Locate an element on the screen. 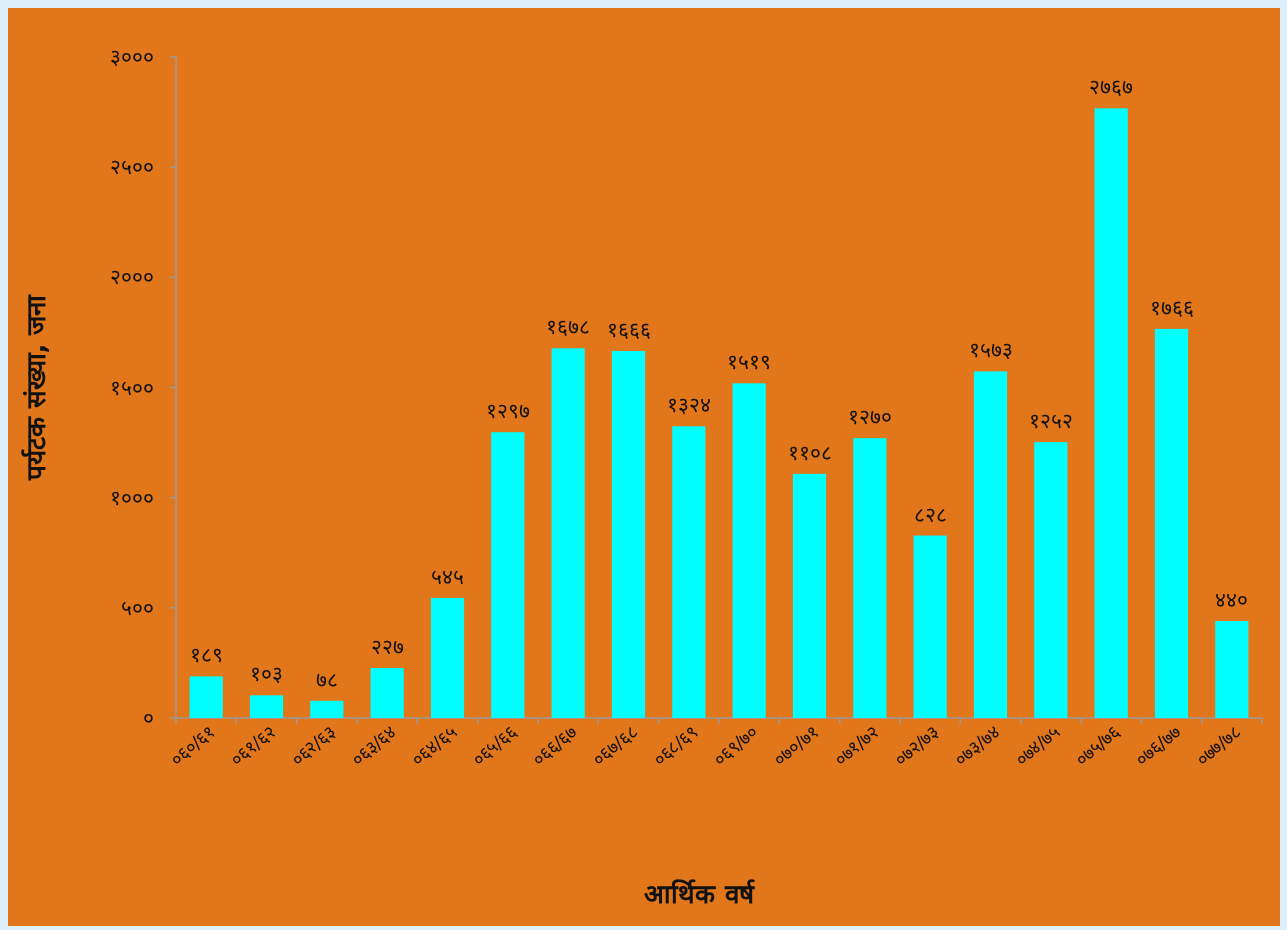 Image resolution: width=1287 pixels, height=930 pixels. y-tick-label: १५०० is located at coordinates (132, 387).